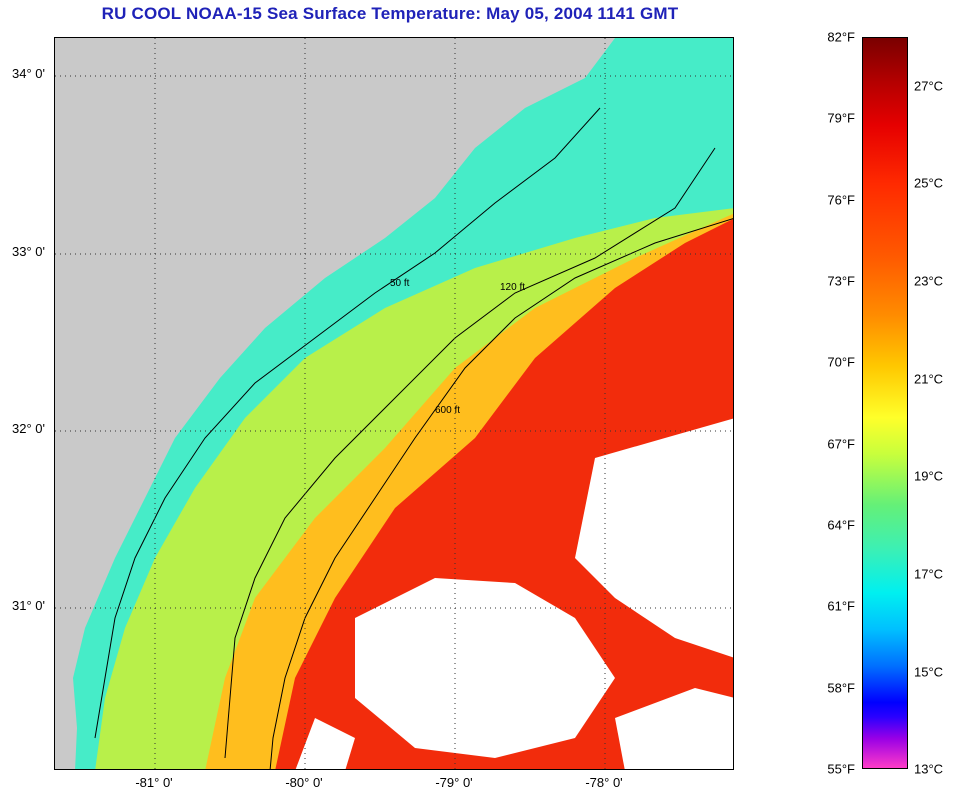 The height and width of the screenshot is (793, 960). I want to click on colorbar-c-19: 19°C, so click(929, 476).